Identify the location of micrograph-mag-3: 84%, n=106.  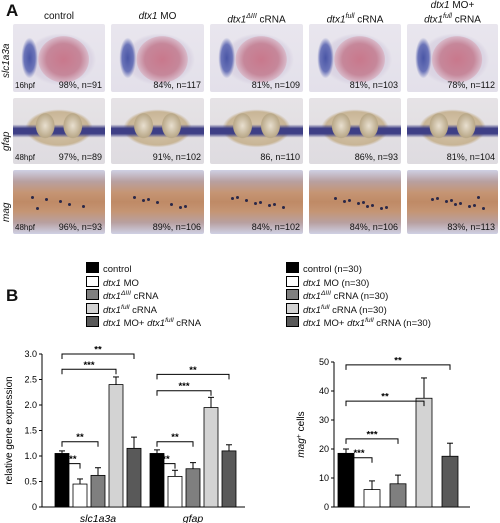
(355, 202).